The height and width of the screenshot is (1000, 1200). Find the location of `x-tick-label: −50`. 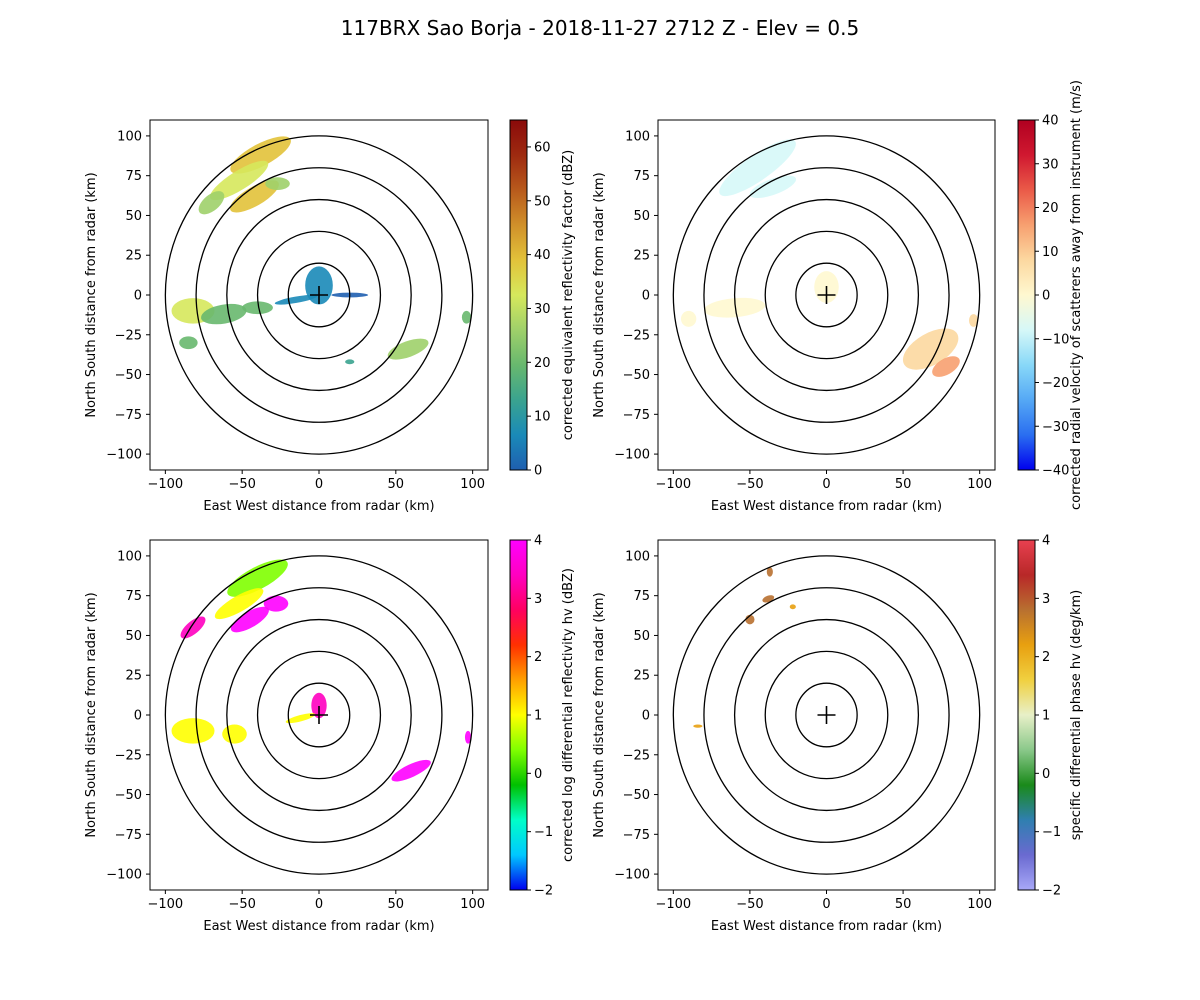

x-tick-label: −50 is located at coordinates (241, 484).